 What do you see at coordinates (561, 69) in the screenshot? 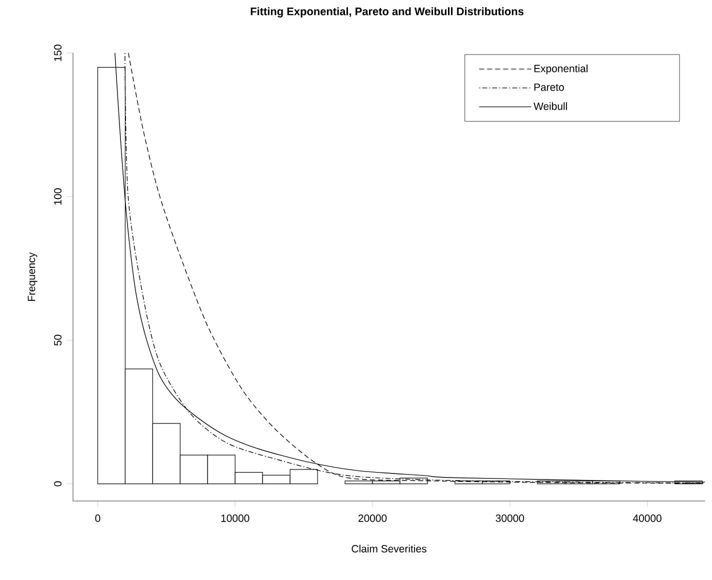
I see `legend-label: Exponential` at bounding box center [561, 69].